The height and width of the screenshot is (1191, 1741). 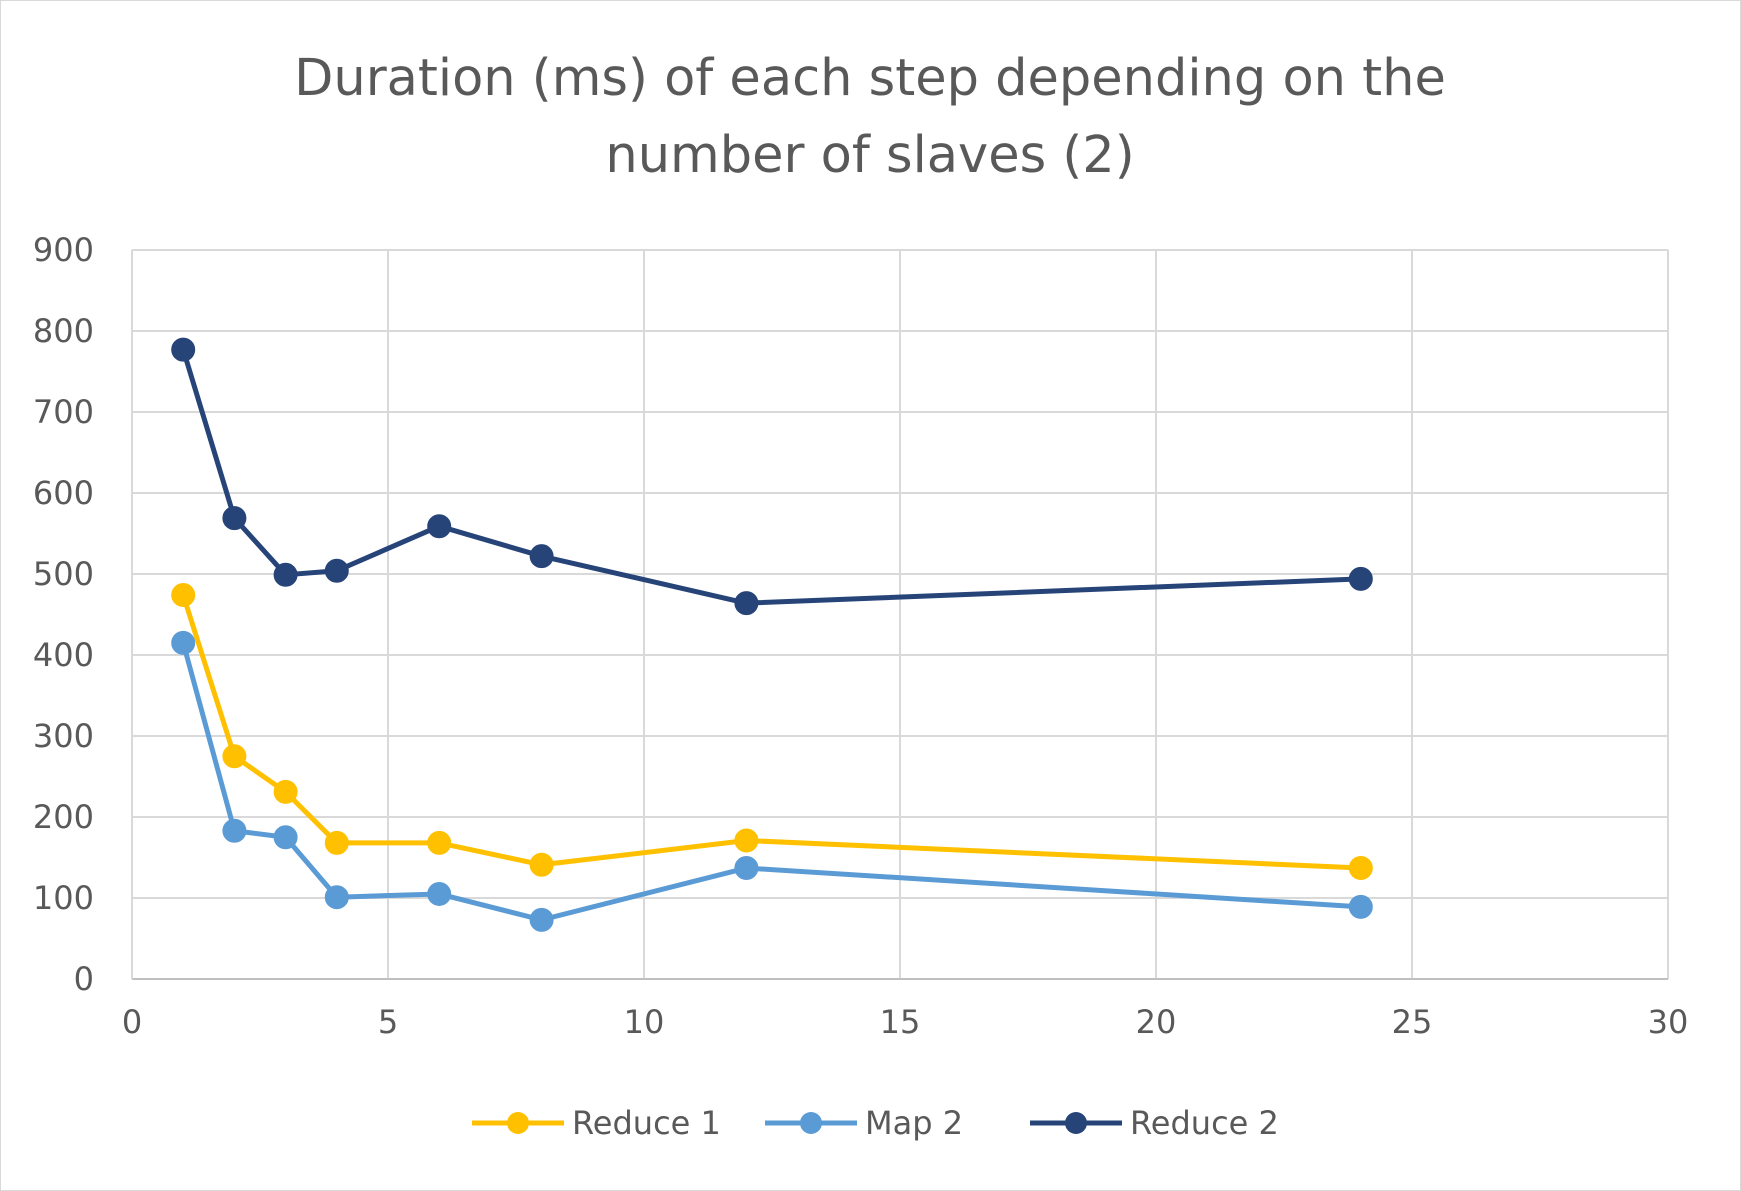 I want to click on y-tick-label: 900, so click(x=63, y=250).